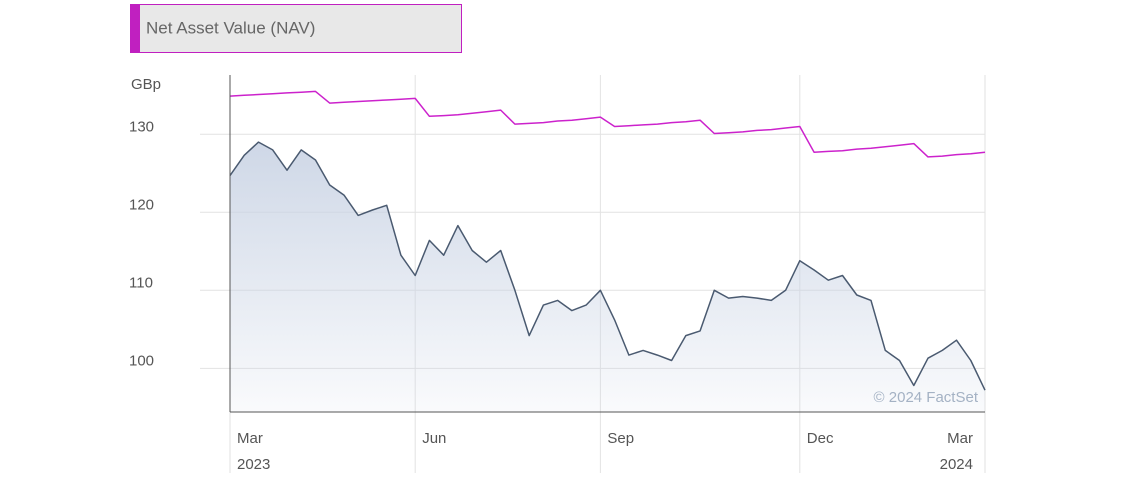 This screenshot has width=1124, height=493. Describe the element at coordinates (820, 438) in the screenshot. I see `x-tick-label: Dec` at that location.